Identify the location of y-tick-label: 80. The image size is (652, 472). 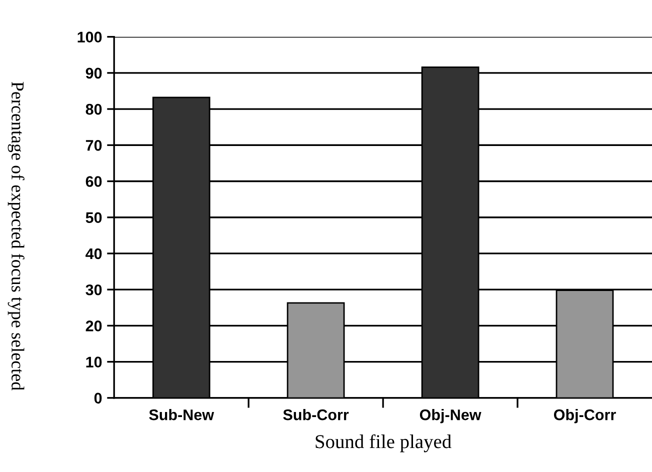
(94, 109).